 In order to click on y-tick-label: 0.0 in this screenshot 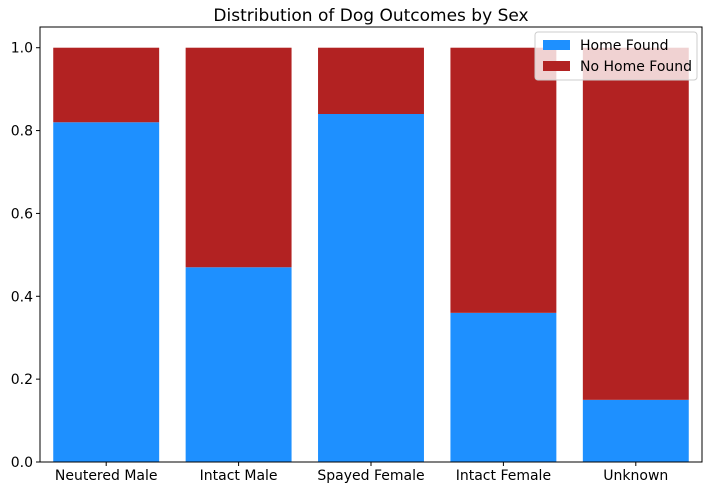, I will do `click(22, 463)`.